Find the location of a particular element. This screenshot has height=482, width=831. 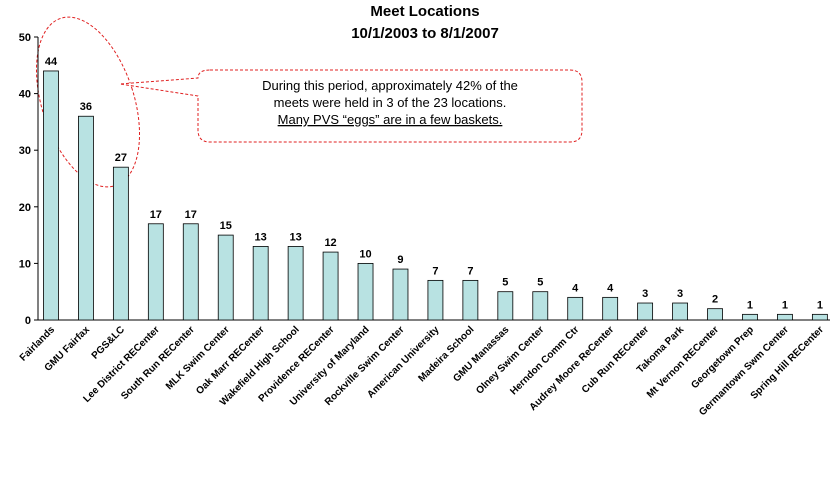

x-tick-label: Oak Marr RECenter is located at coordinates (230, 360).